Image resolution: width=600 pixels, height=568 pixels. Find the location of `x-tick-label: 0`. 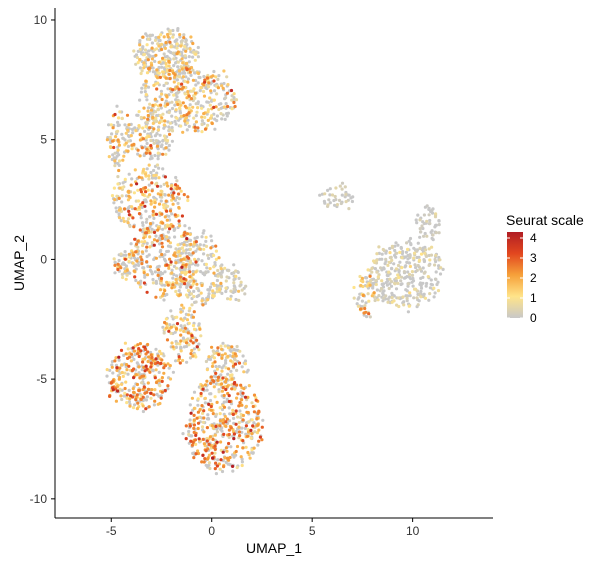

x-tick-label: 0 is located at coordinates (211, 531).